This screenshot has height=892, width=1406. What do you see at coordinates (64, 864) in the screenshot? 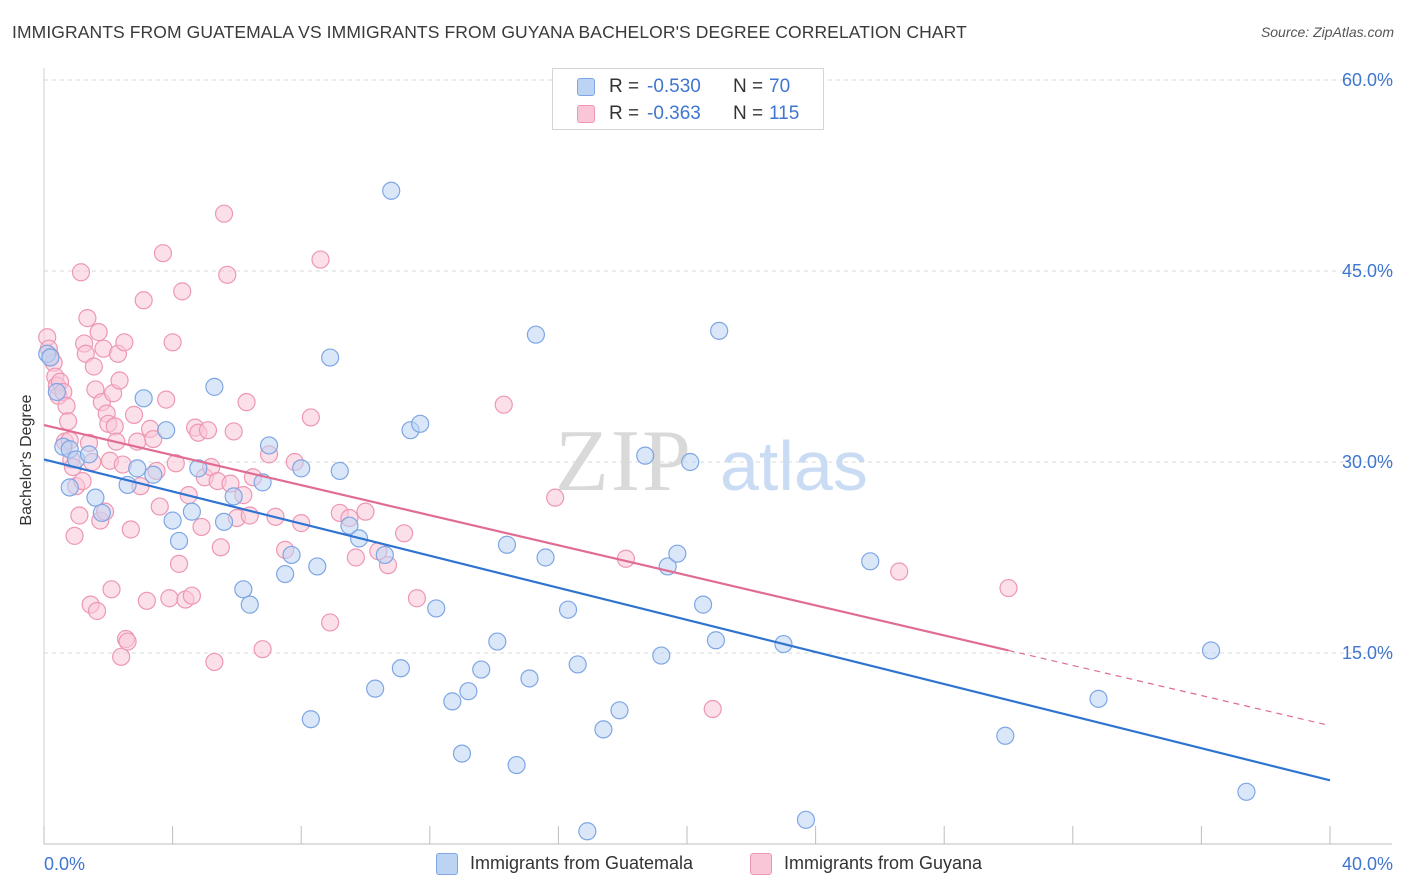
I see `x-tick-label: 0.0%` at bounding box center [64, 864].